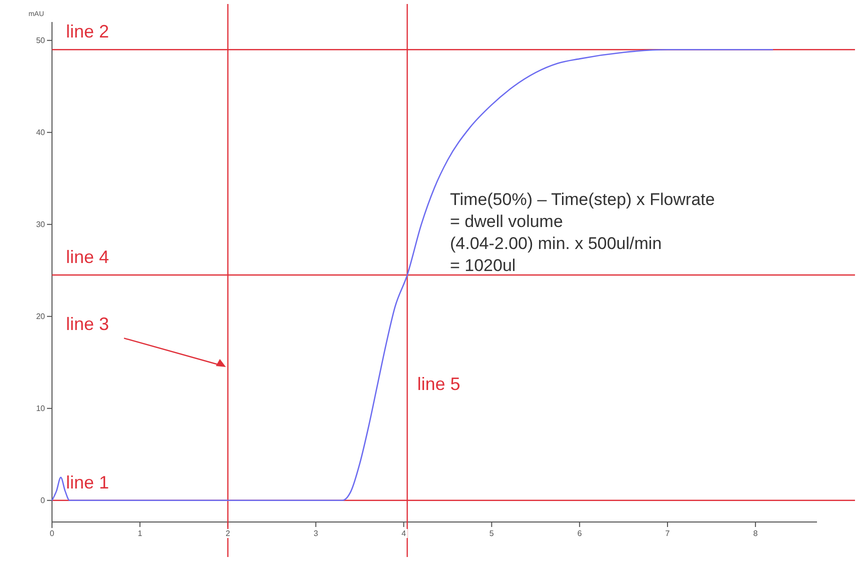 The width and height of the screenshot is (861, 561). What do you see at coordinates (41, 224) in the screenshot?
I see `y-tick-label: 30` at bounding box center [41, 224].